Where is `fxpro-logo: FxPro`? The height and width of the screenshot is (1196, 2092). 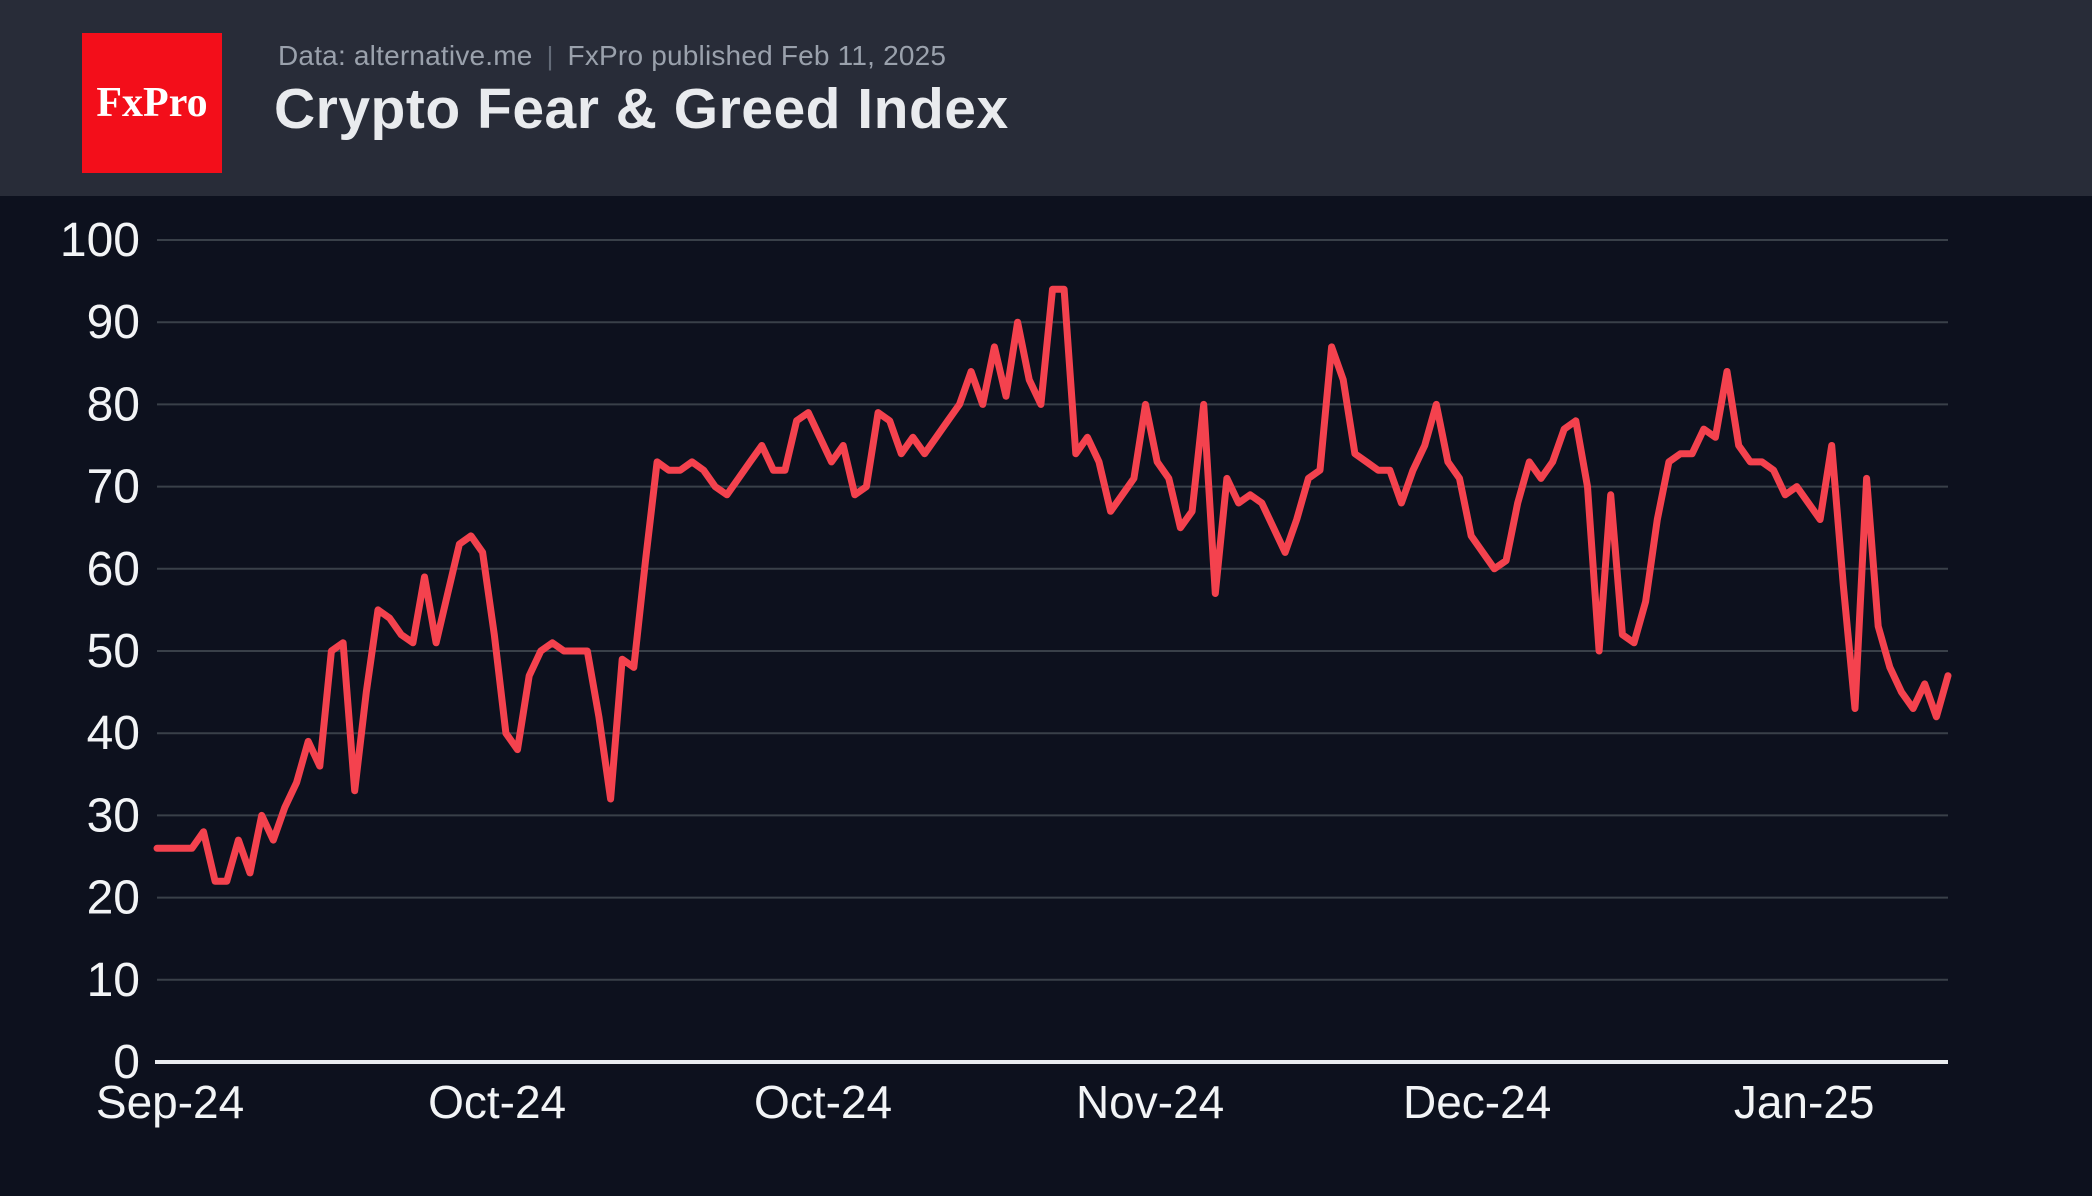
fxpro-logo: FxPro is located at coordinates (152, 103).